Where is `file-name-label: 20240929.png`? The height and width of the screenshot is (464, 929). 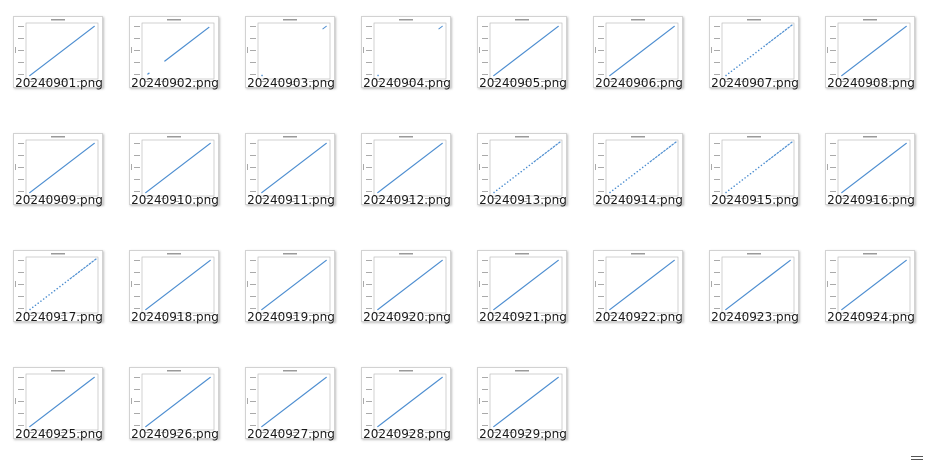 file-name-label: 20240929.png is located at coordinates (523, 434).